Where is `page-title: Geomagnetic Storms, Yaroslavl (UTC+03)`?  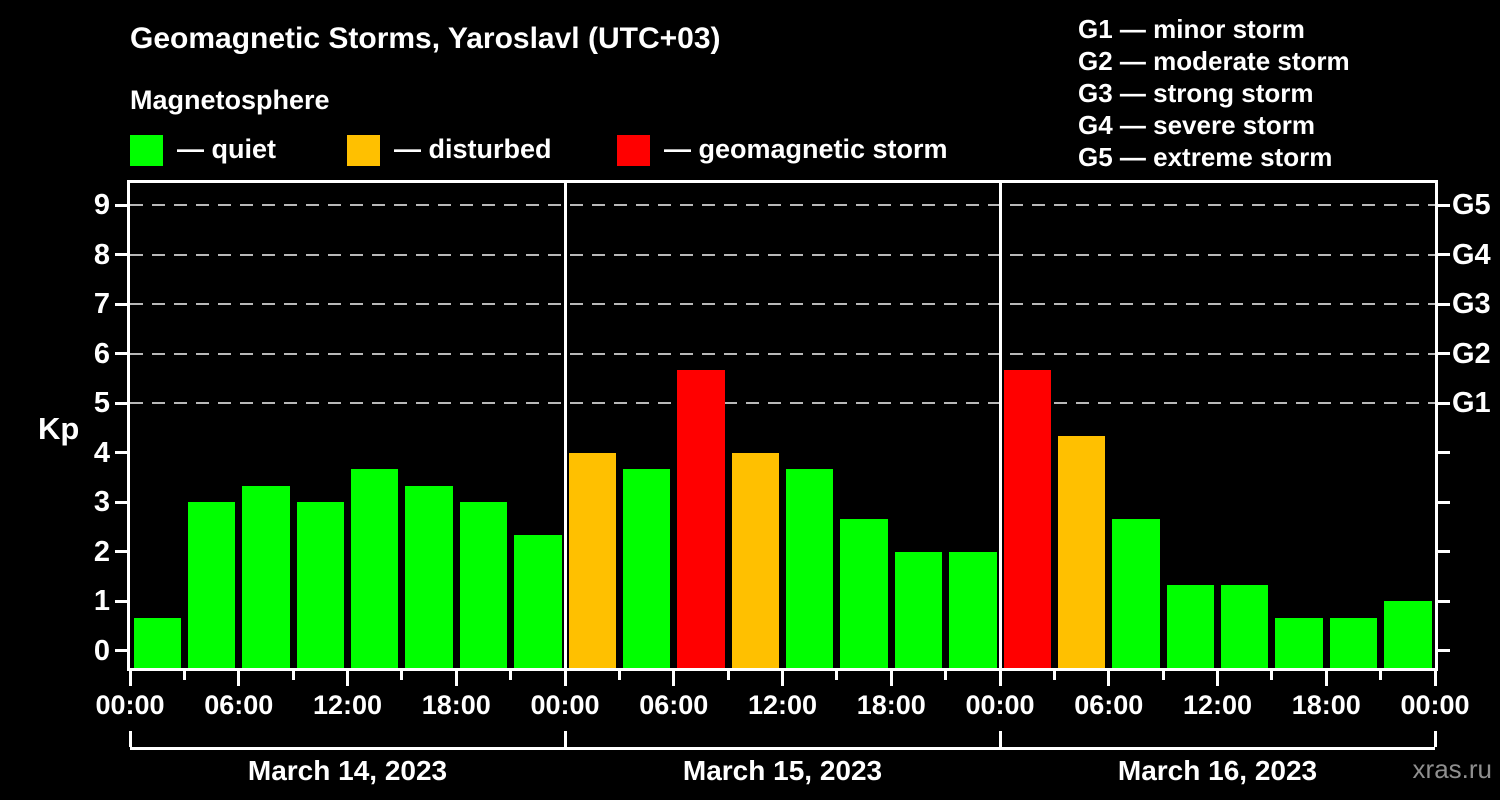 page-title: Geomagnetic Storms, Yaroslavl (UTC+03) is located at coordinates (425, 38).